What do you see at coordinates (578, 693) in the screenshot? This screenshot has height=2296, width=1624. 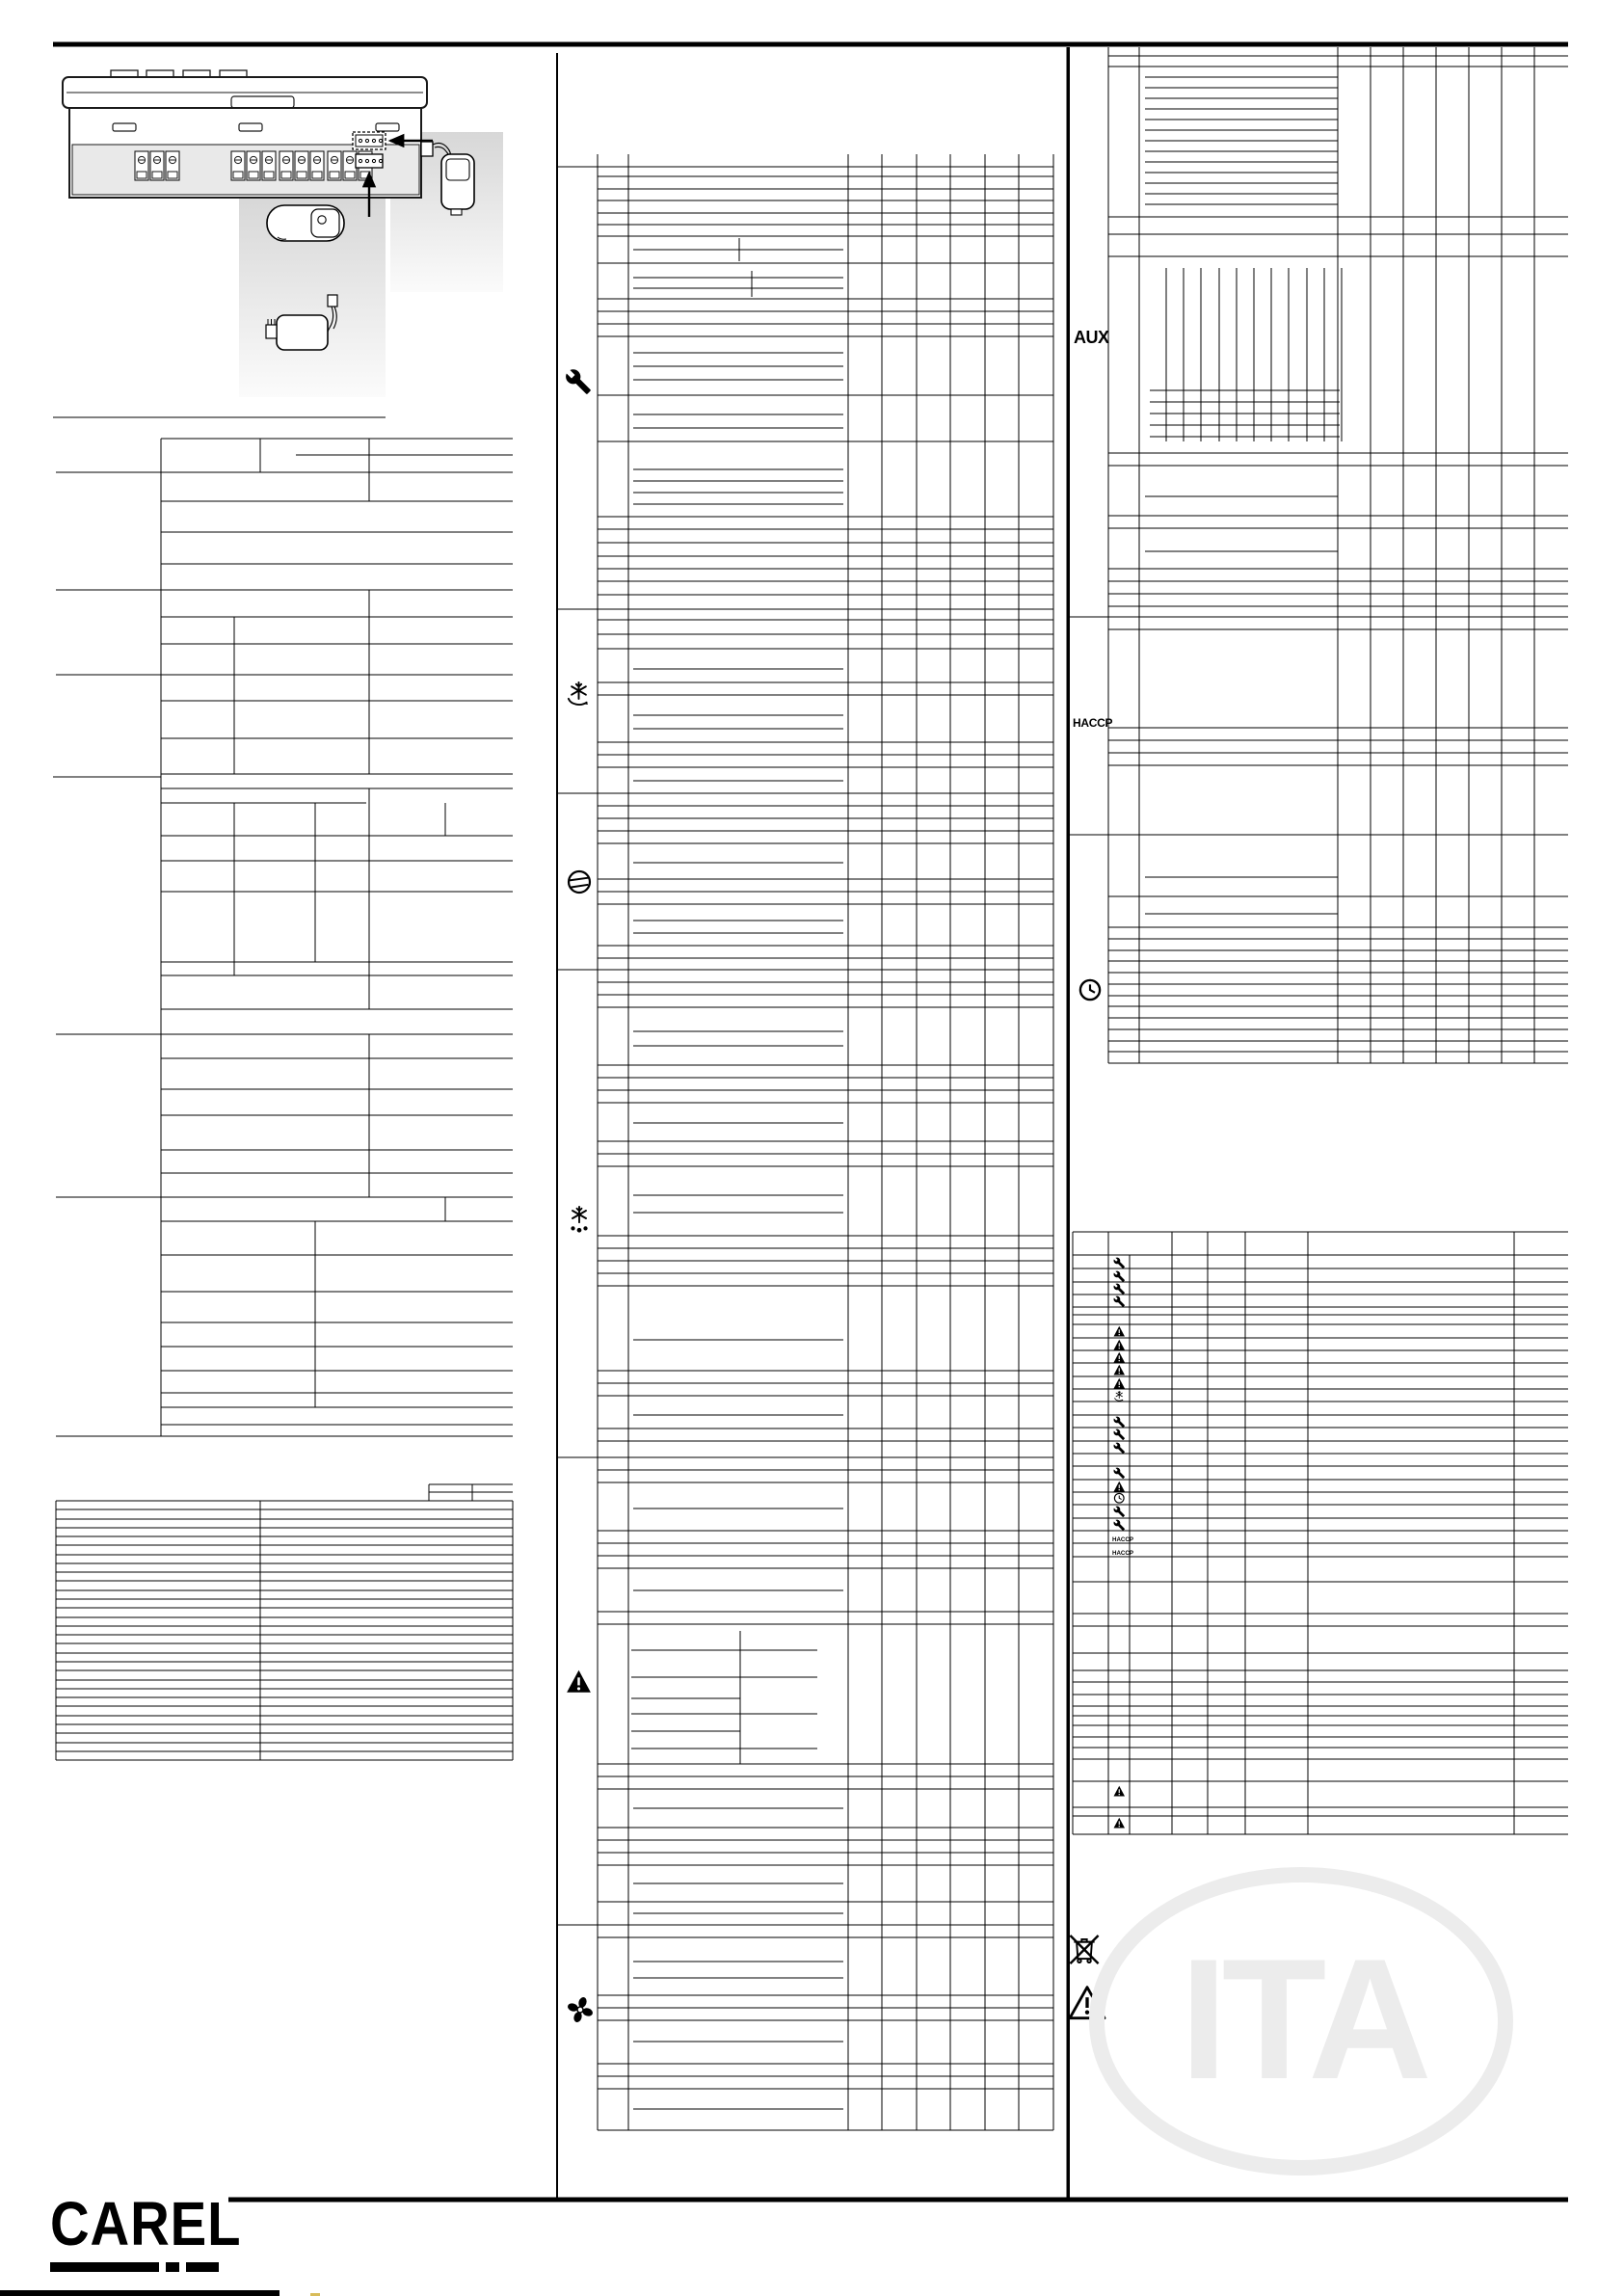 I see `defrost-icon` at bounding box center [578, 693].